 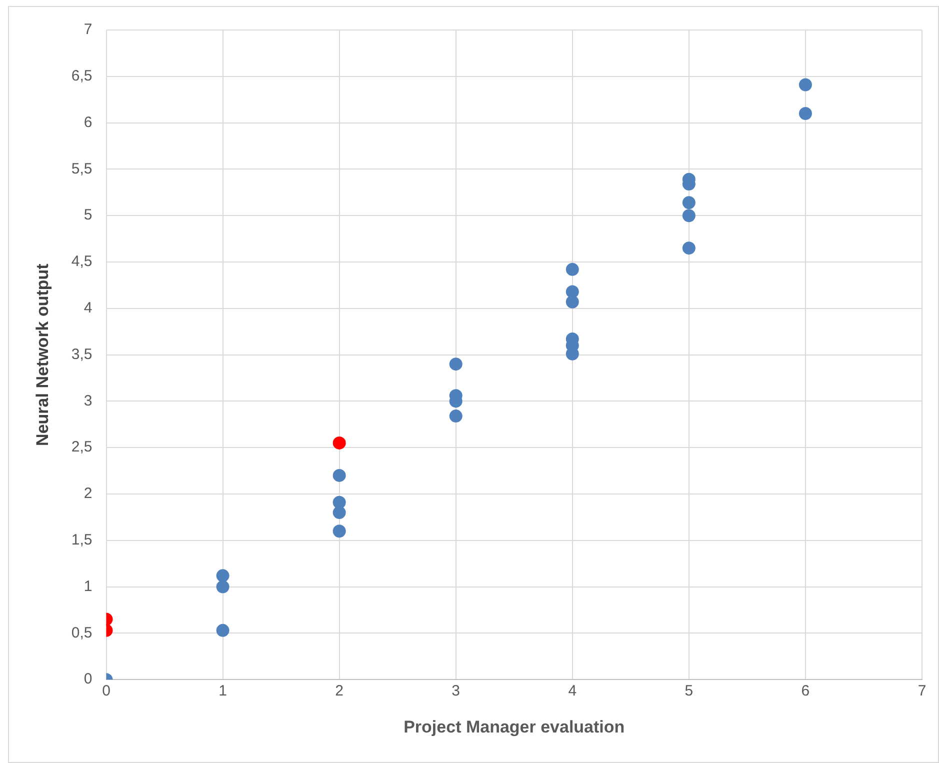 I want to click on y-axis-title: Neural Network output, so click(x=42, y=354).